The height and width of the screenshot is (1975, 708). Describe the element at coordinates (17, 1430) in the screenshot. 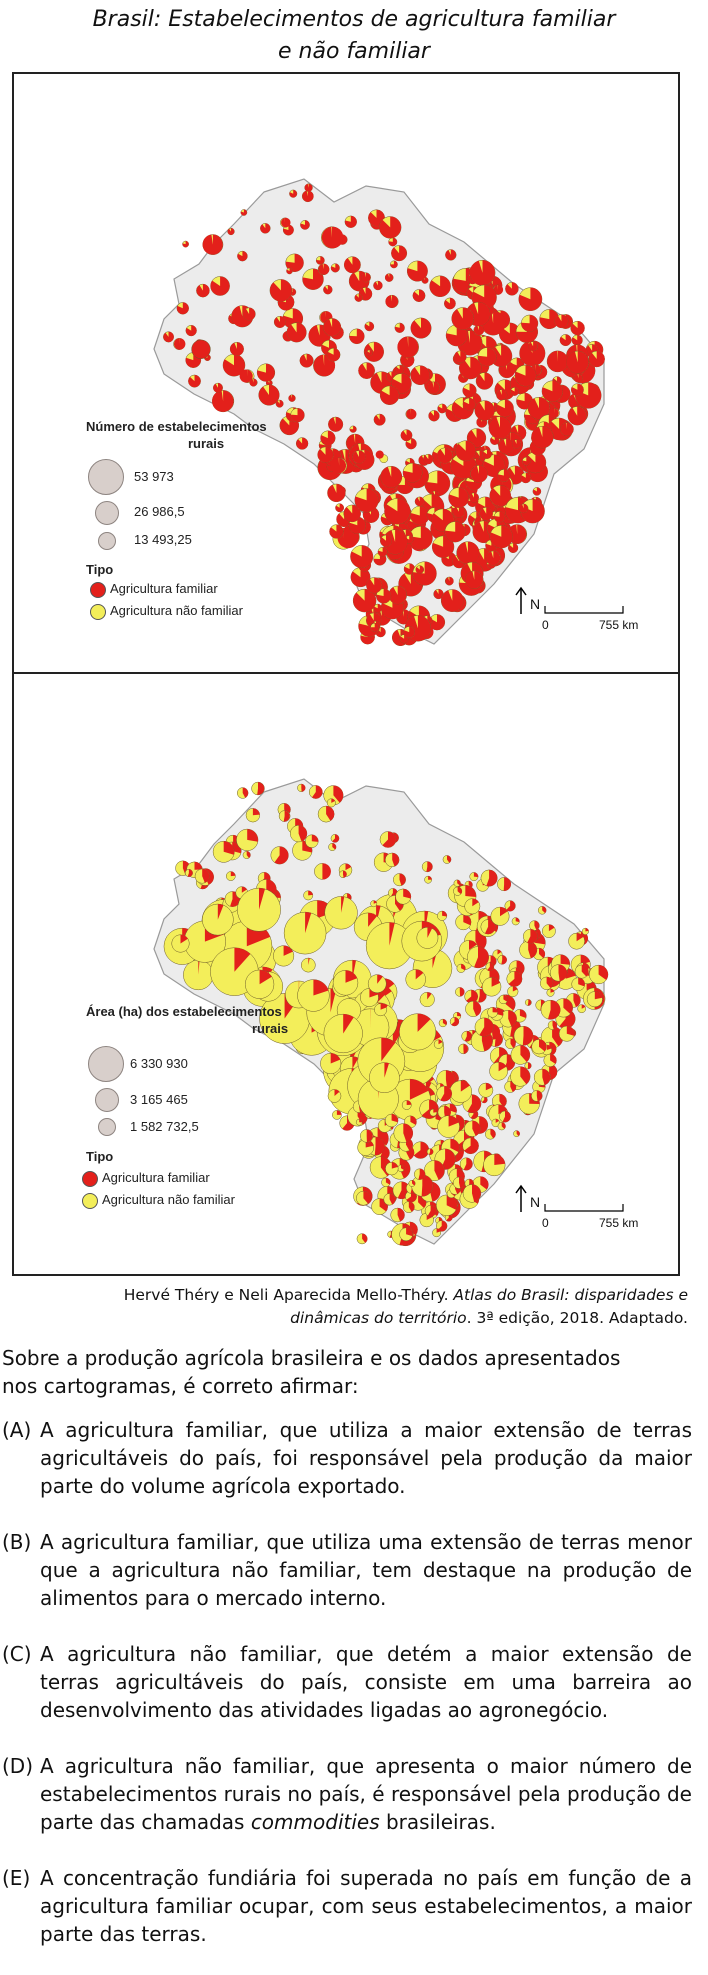

I see `option-letter: (A)` at that location.